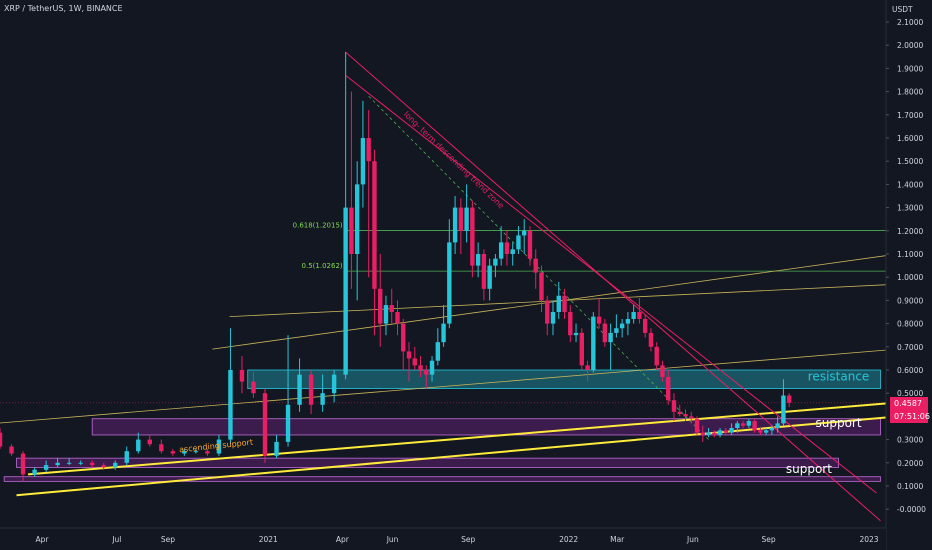 The width and height of the screenshot is (932, 550). Describe the element at coordinates (910, 68) in the screenshot. I see `price-tick-label: 1.9000` at that location.